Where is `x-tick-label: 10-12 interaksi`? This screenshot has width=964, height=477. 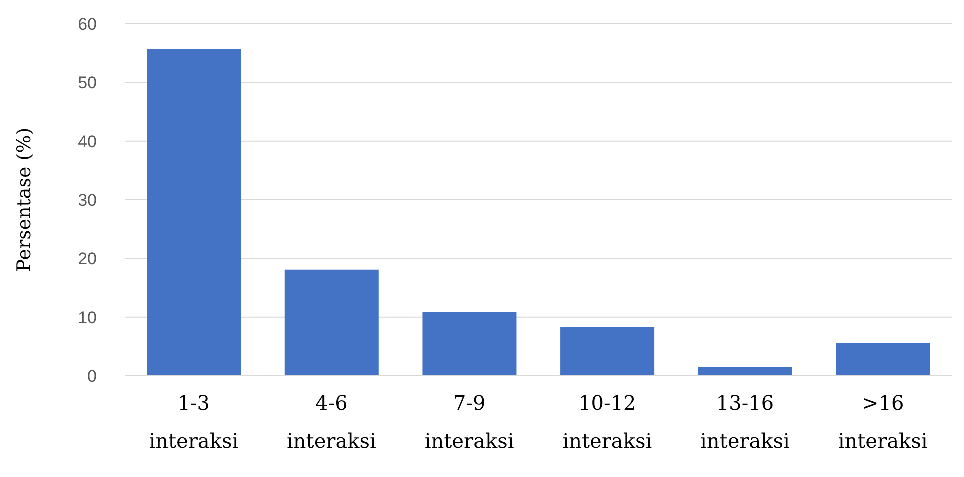 x-tick-label: 10-12 interaksi is located at coordinates (607, 422).